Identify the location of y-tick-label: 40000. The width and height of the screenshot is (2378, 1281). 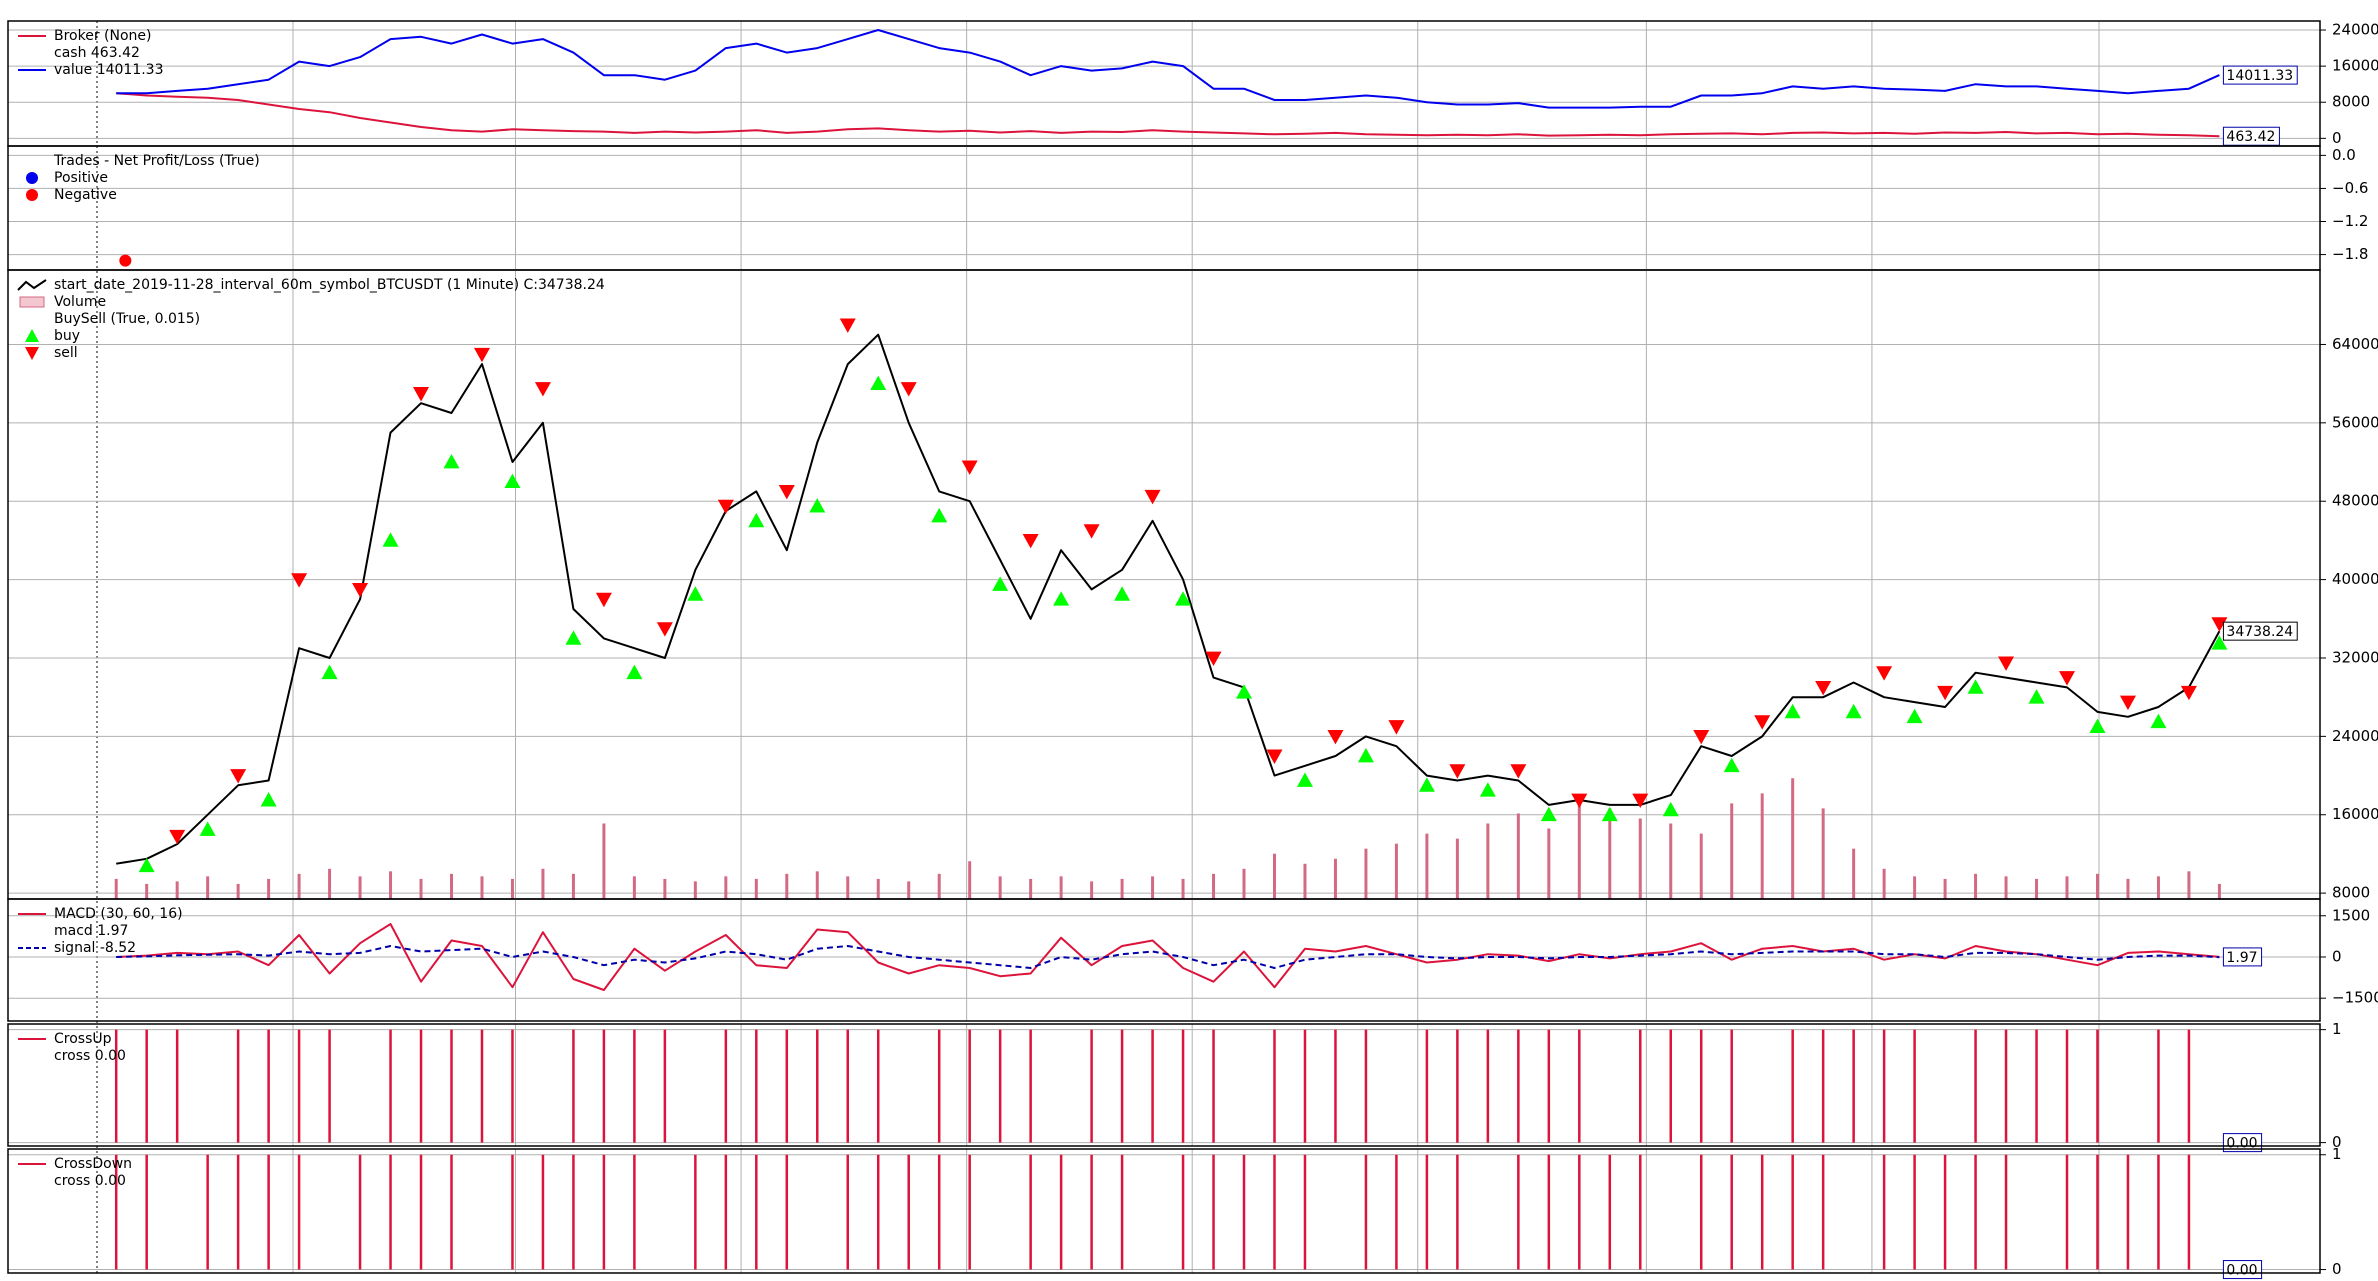
(2355, 579).